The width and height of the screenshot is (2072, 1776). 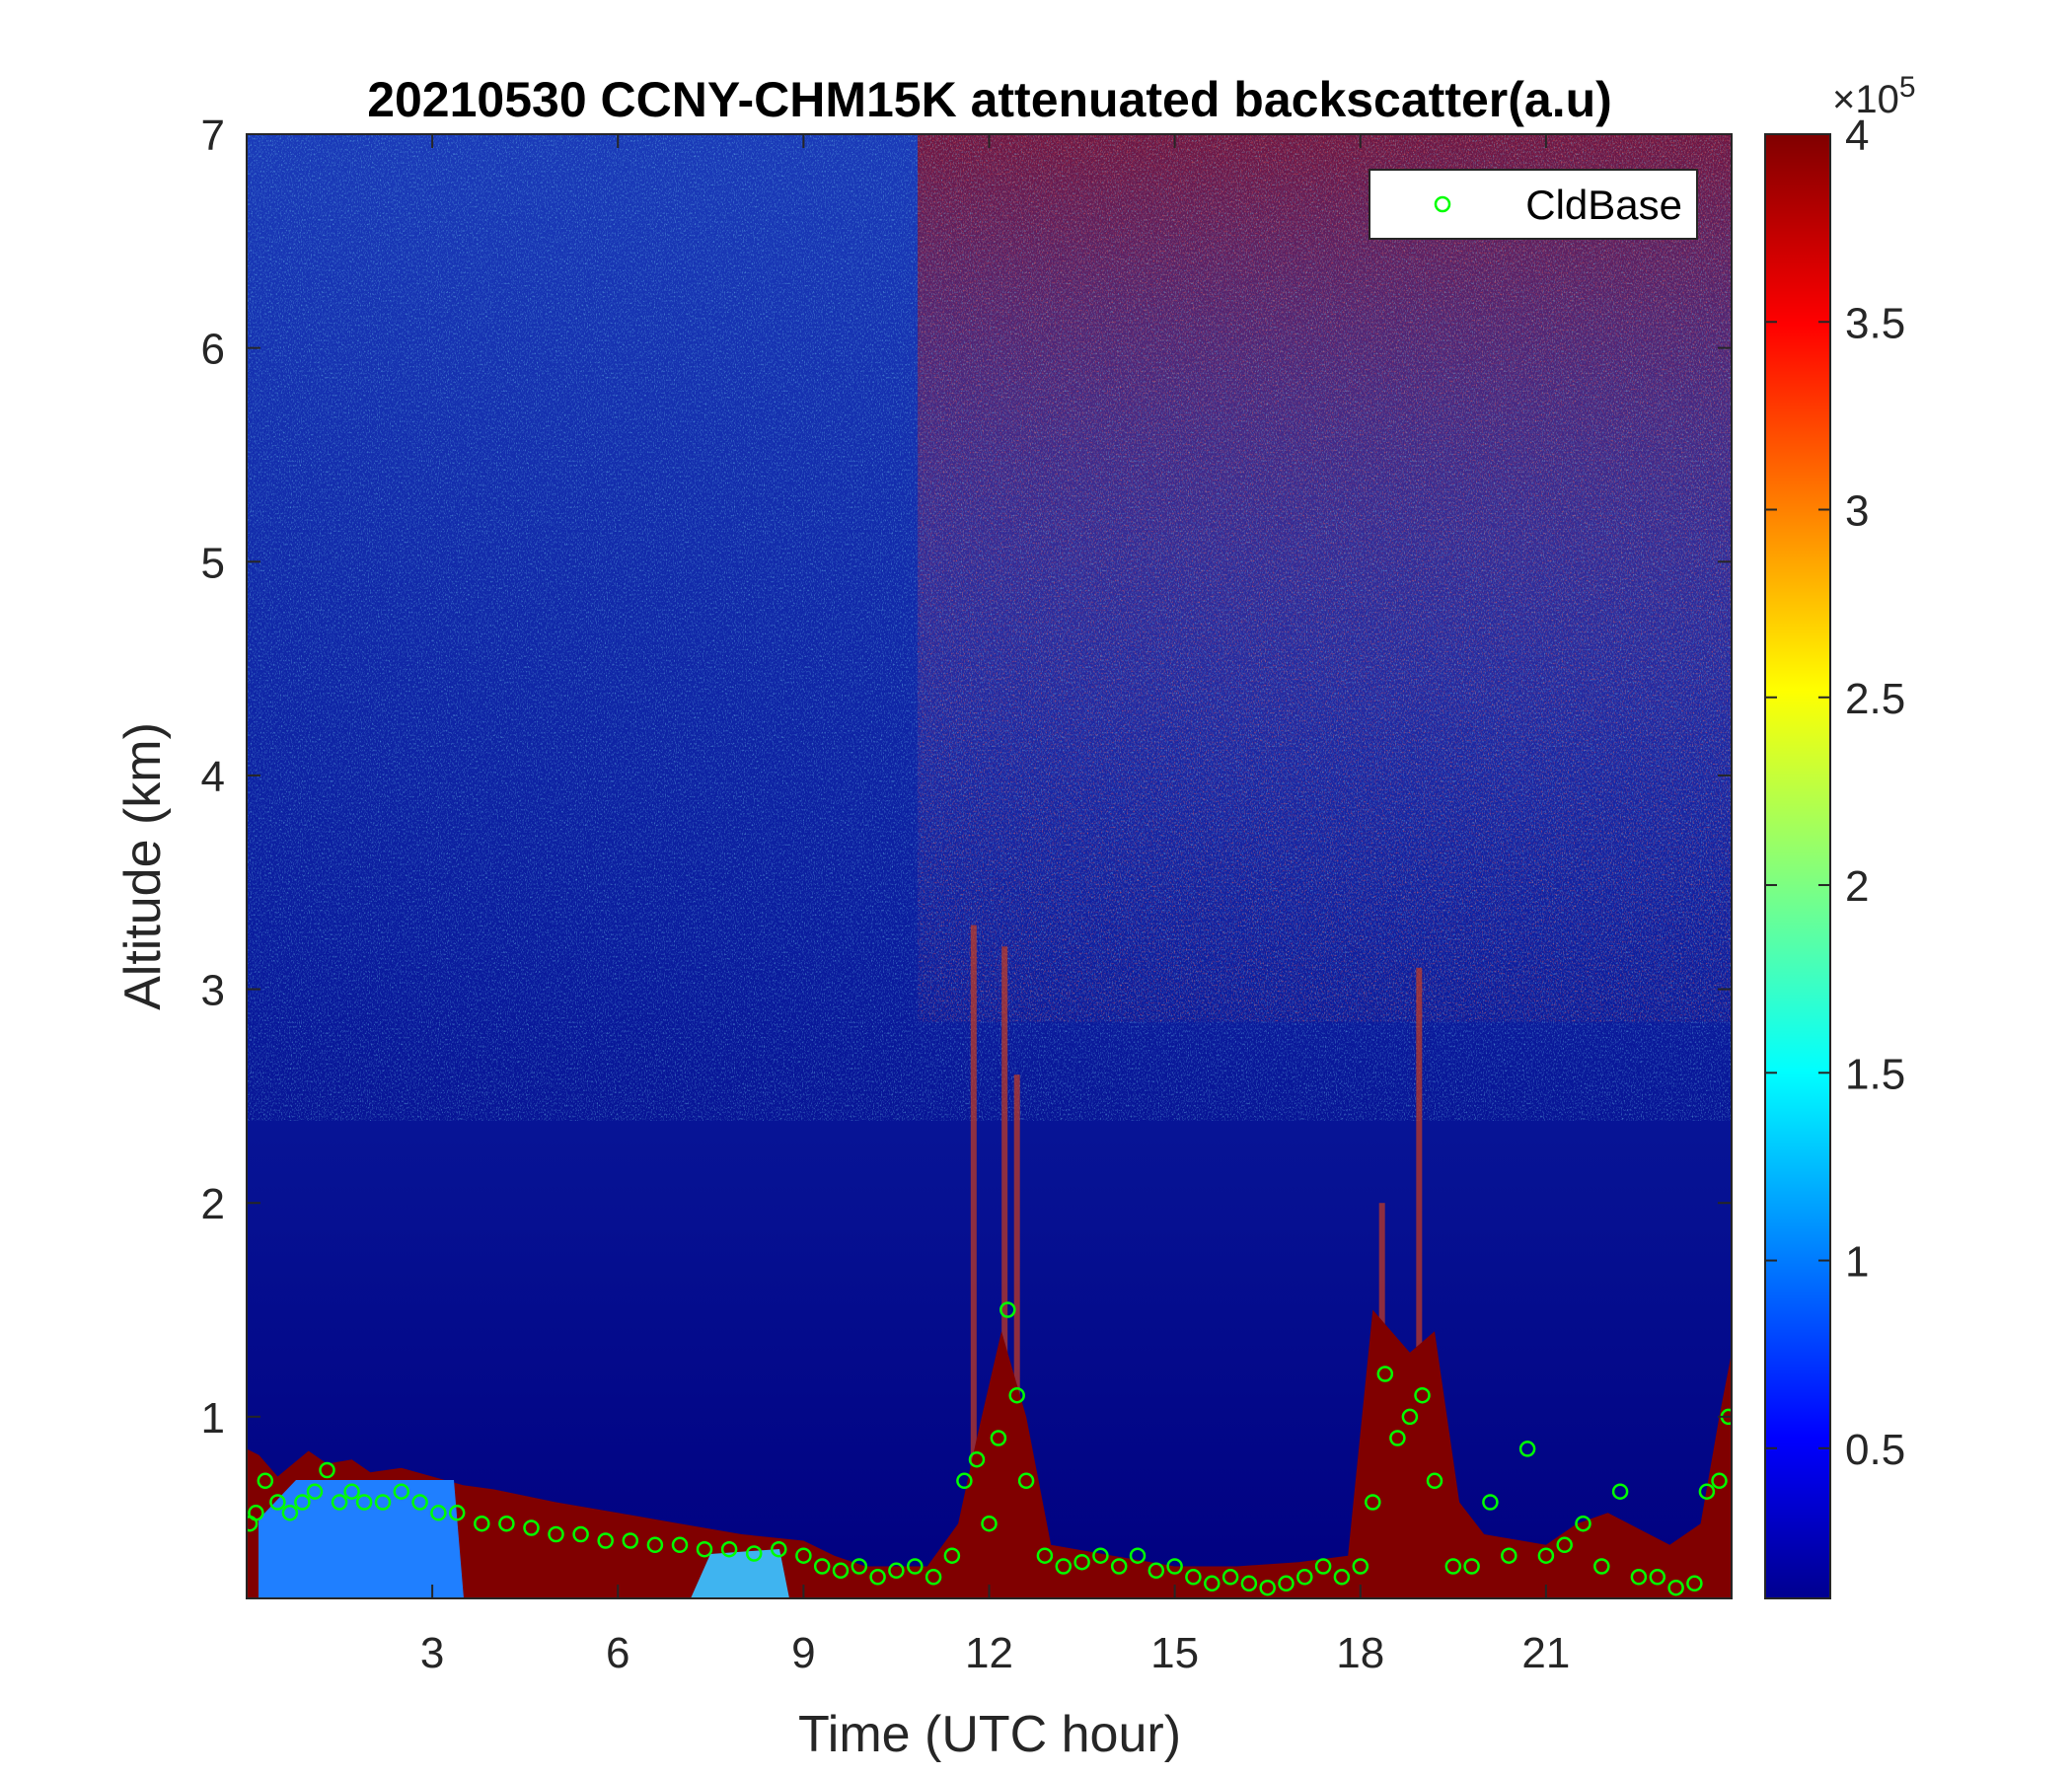 I want to click on x-tick-label: 3, so click(x=432, y=1653).